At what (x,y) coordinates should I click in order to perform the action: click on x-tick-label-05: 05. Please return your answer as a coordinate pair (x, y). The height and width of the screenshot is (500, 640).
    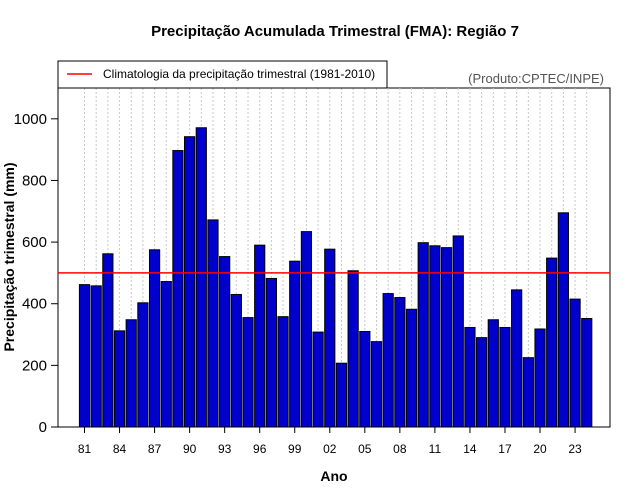
    Looking at the image, I should click on (365, 449).